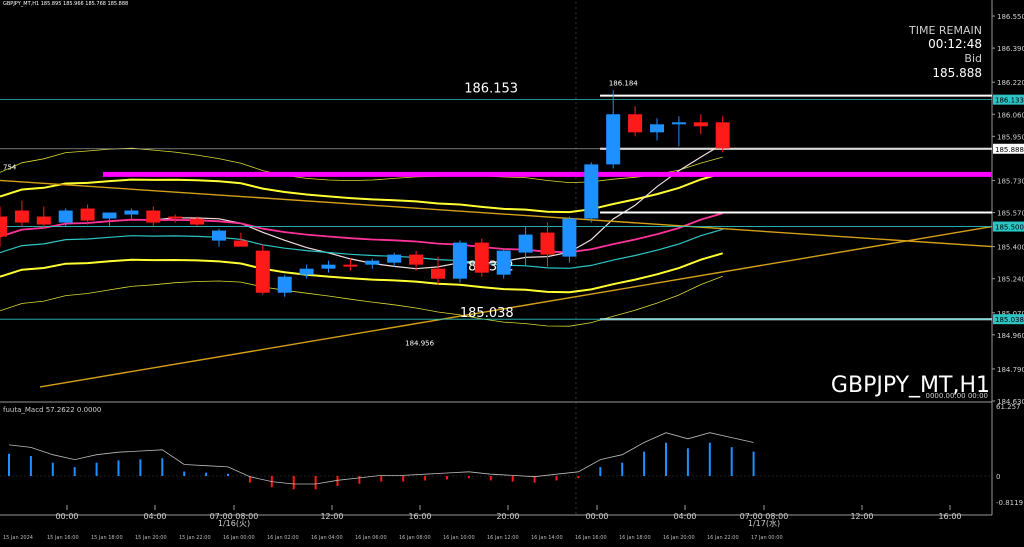 The image size is (1024, 547). What do you see at coordinates (1010, 248) in the screenshot?
I see `price-tick-label: 185.400` at bounding box center [1010, 248].